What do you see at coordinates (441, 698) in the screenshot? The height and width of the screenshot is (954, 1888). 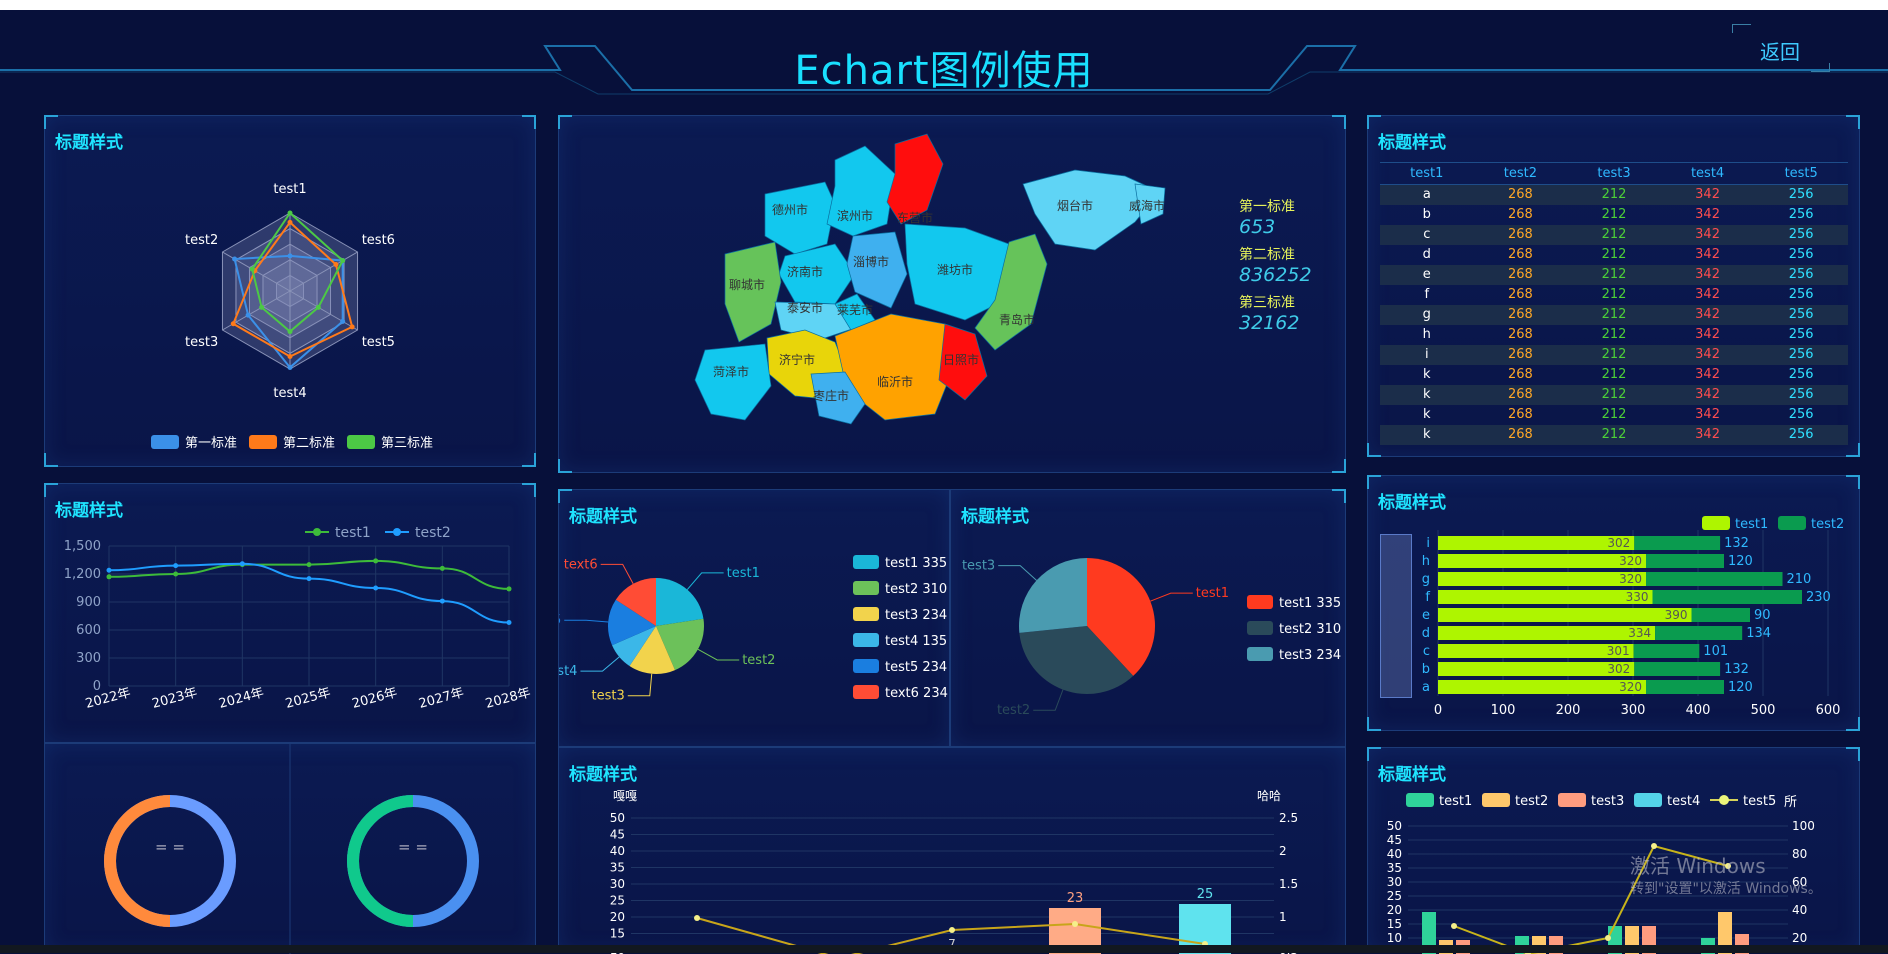 I see `x-tick-label: 2027年` at bounding box center [441, 698].